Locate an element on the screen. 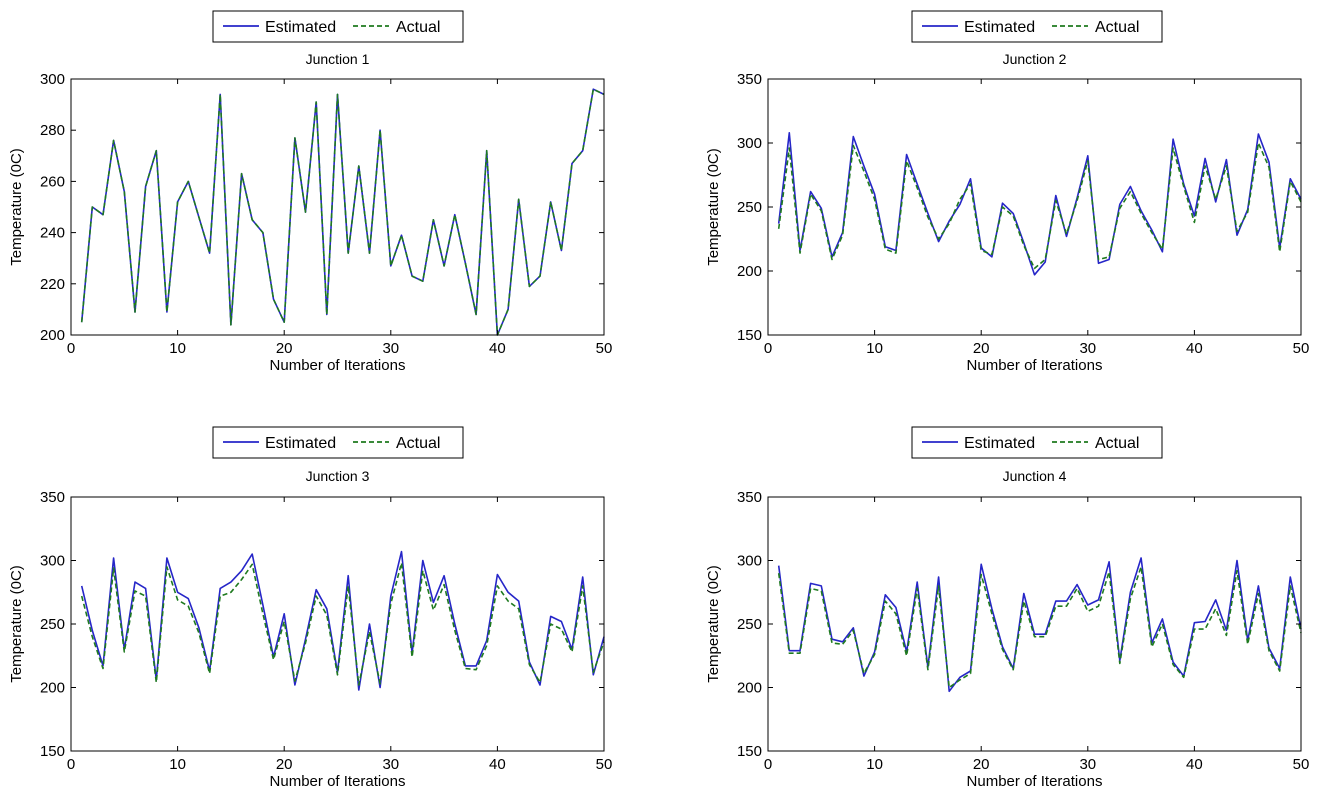 Image resolution: width=1323 pixels, height=801 pixels. chart-title: Junction 4 is located at coordinates (1035, 476).